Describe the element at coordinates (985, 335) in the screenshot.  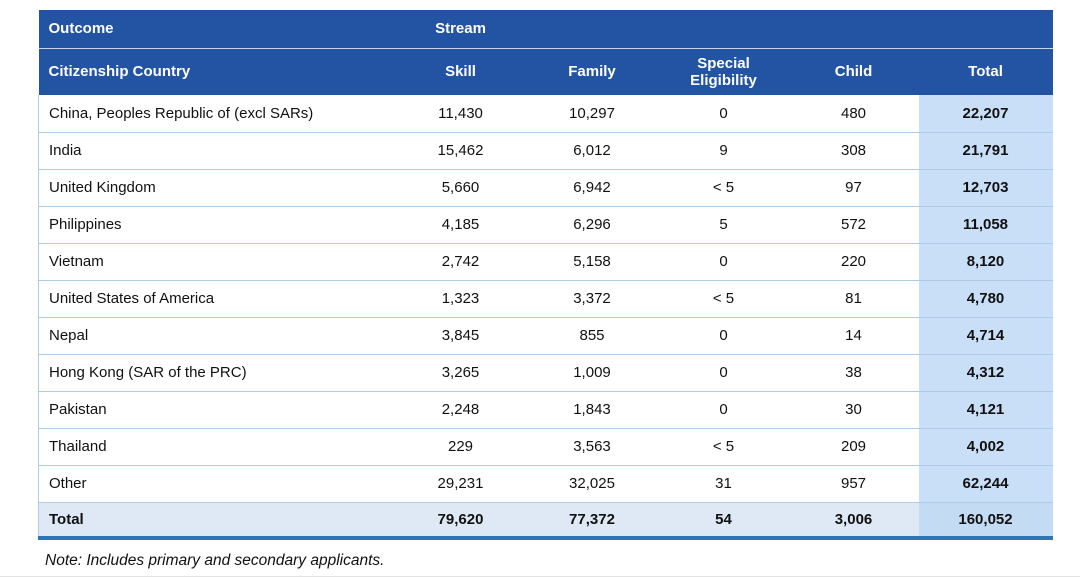
I see `total-cell: 4,714` at that location.